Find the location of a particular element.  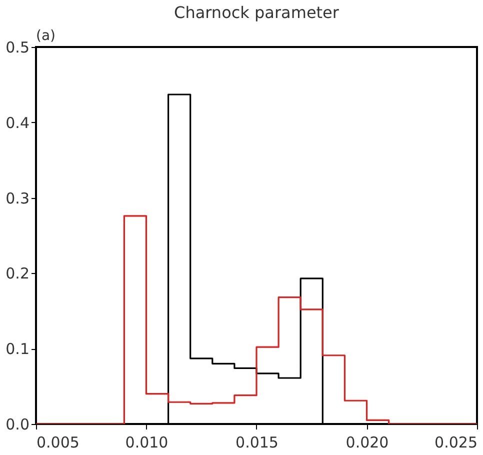

y-tick-label: 0.1 is located at coordinates (18, 349).